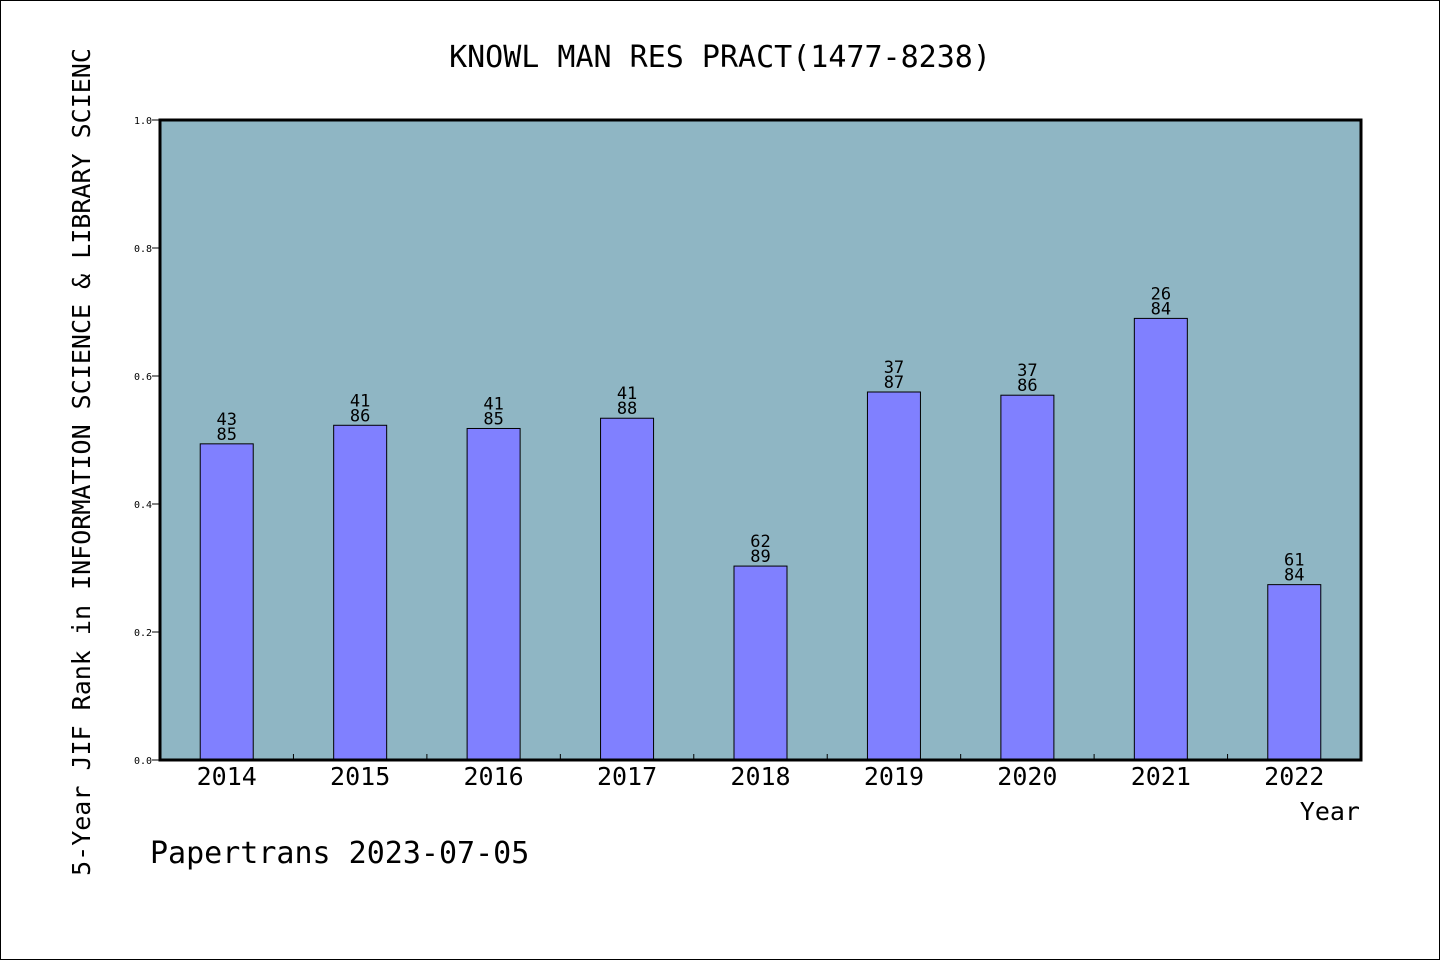 The height and width of the screenshot is (960, 1440). I want to click on x-tick-label-2021: 2021, so click(1161, 776).